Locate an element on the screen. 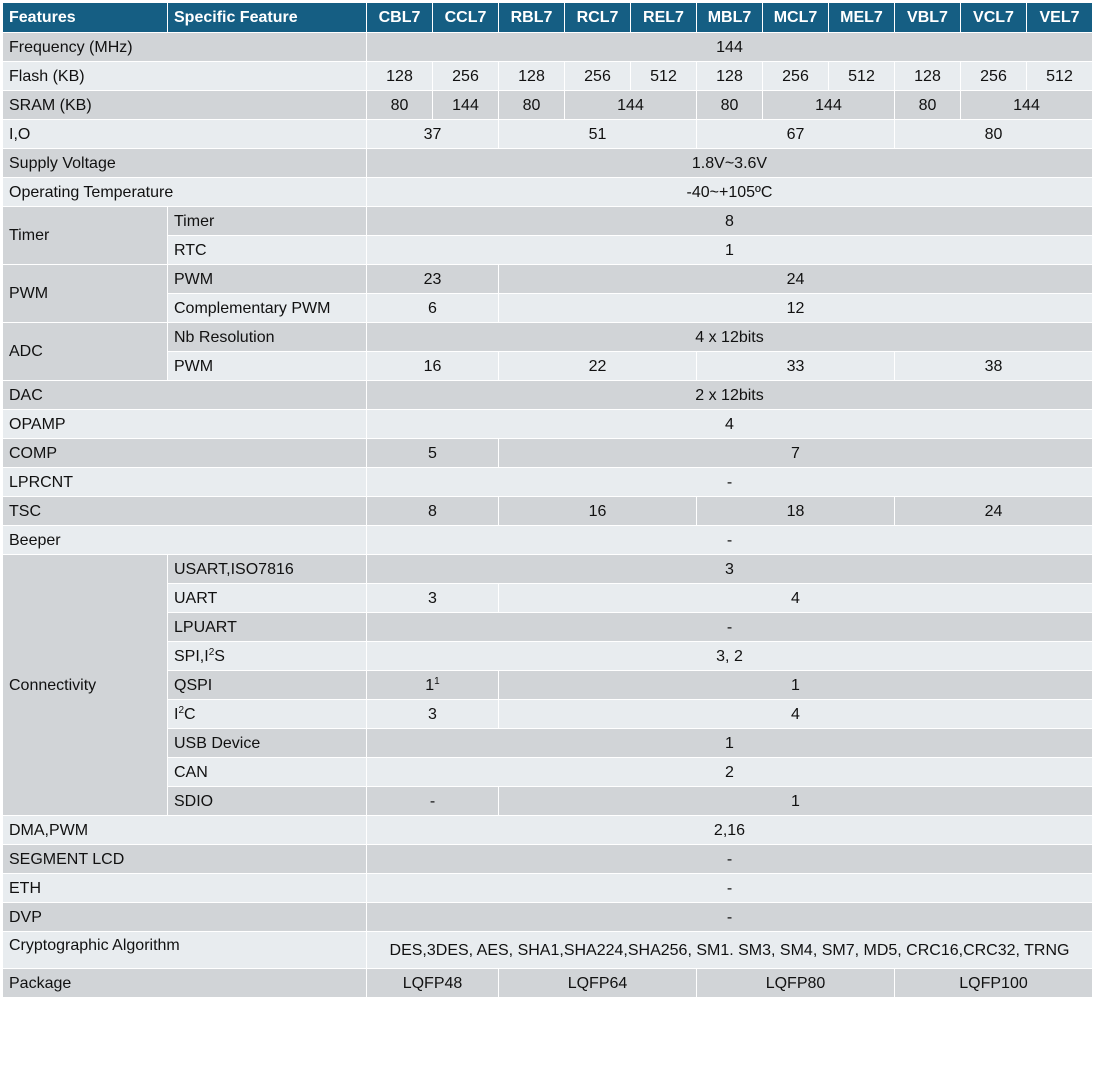 This screenshot has height=1082, width=1093. row-package: Package LQFP48 LQFP64 LQFP80 LQFP100 is located at coordinates (547, 983).